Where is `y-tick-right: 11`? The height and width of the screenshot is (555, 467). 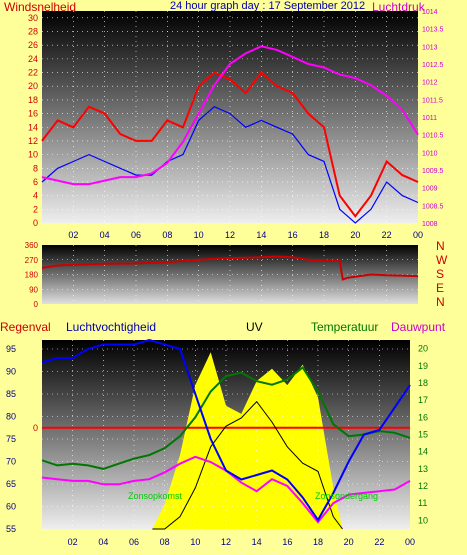
y-tick-right: 11 is located at coordinates (422, 503).